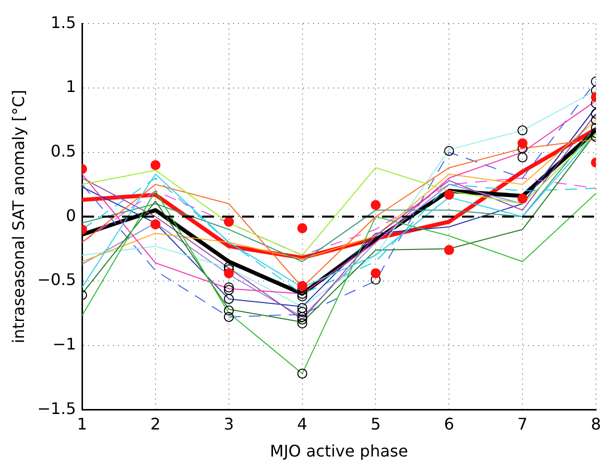  What do you see at coordinates (155, 424) in the screenshot?
I see `x-tick-label: 2` at bounding box center [155, 424].